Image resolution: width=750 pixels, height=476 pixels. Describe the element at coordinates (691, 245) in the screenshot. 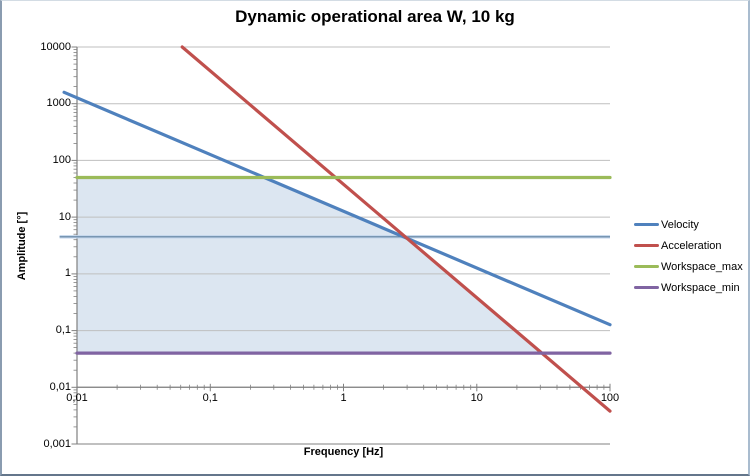

I see `legend-label: Acceleration` at that location.